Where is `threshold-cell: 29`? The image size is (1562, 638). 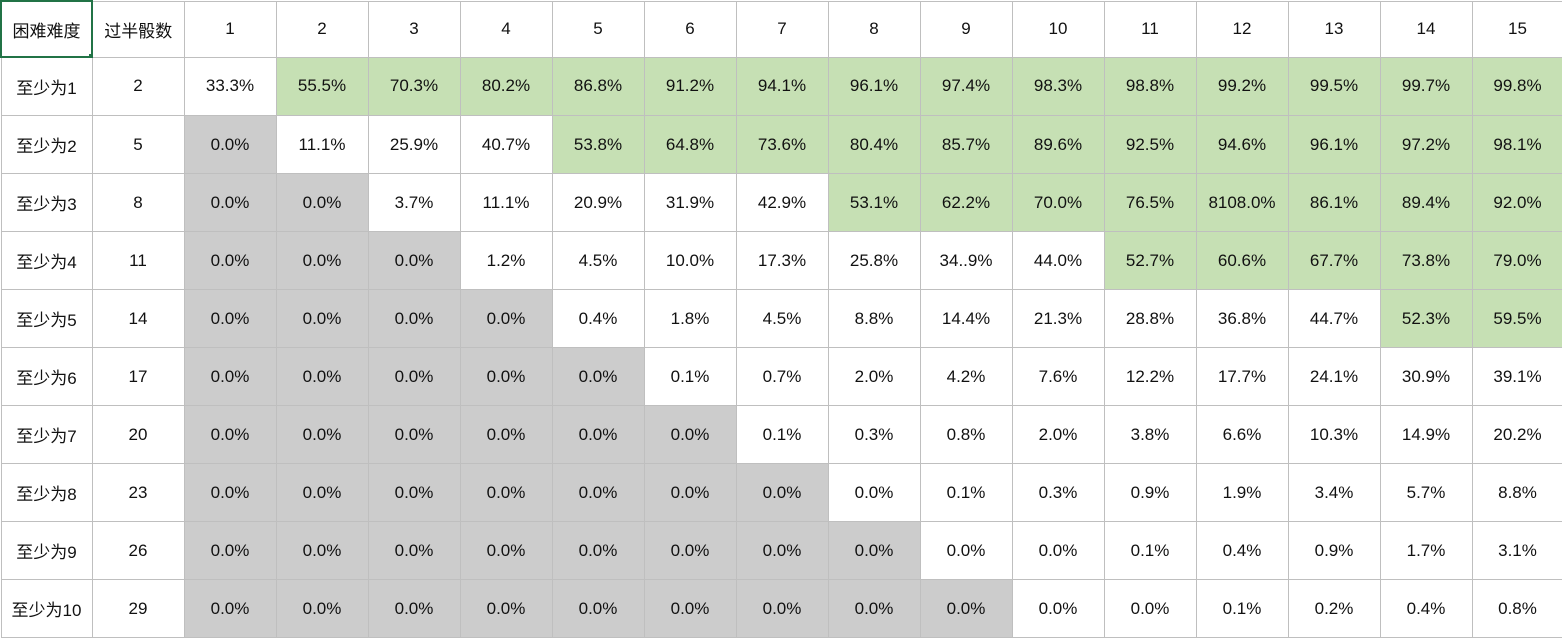
threshold-cell: 29 is located at coordinates (138, 608).